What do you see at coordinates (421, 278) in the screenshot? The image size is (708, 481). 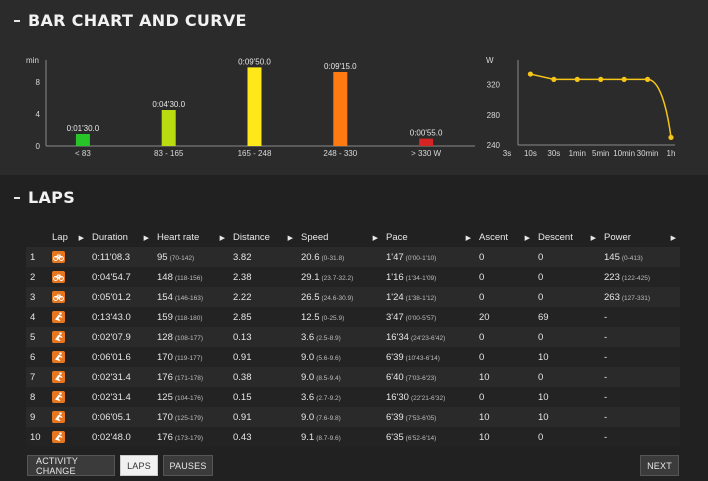 I see `lap-pace-range: (1'34-1'09)` at bounding box center [421, 278].